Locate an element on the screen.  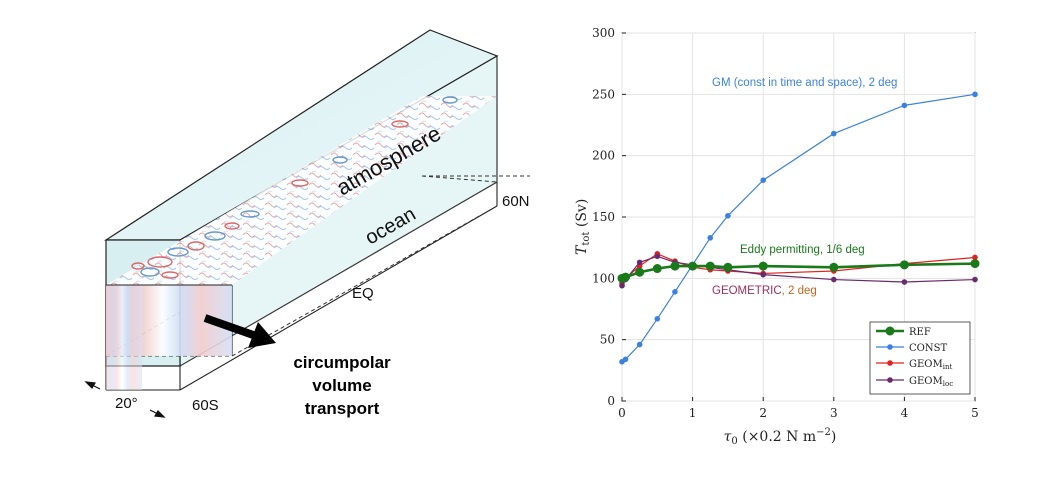
x-tick-label: 0 is located at coordinates (622, 413).